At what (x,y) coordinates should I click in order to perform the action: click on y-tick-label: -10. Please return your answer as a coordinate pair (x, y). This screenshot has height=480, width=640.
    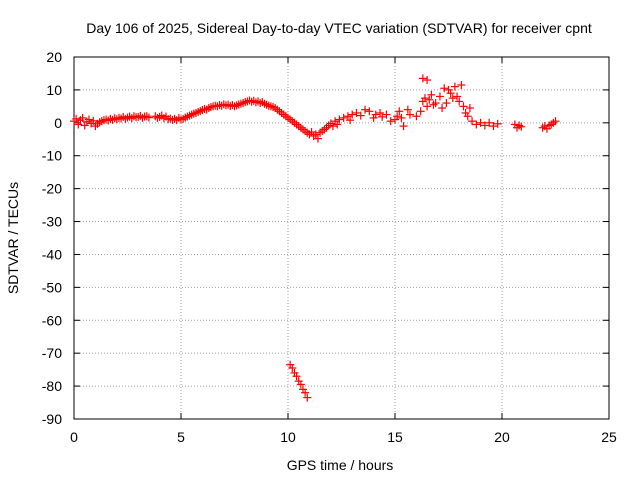
    Looking at the image, I should click on (52, 156).